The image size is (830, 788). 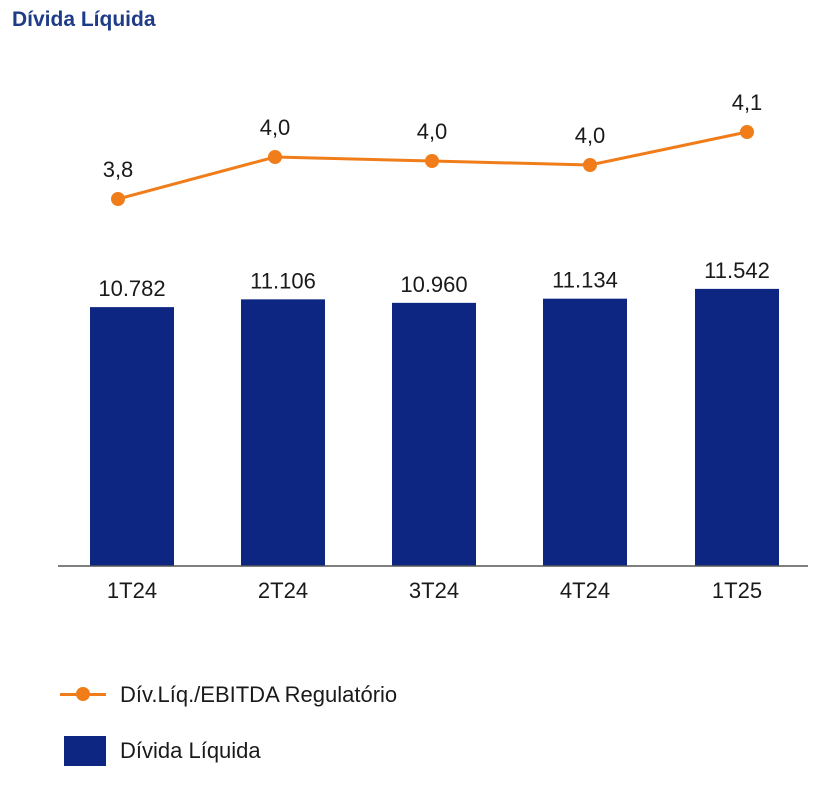 What do you see at coordinates (259, 694) in the screenshot?
I see `legend-label-ratio: Dív.Líq./EBITDA Regulatório` at bounding box center [259, 694].